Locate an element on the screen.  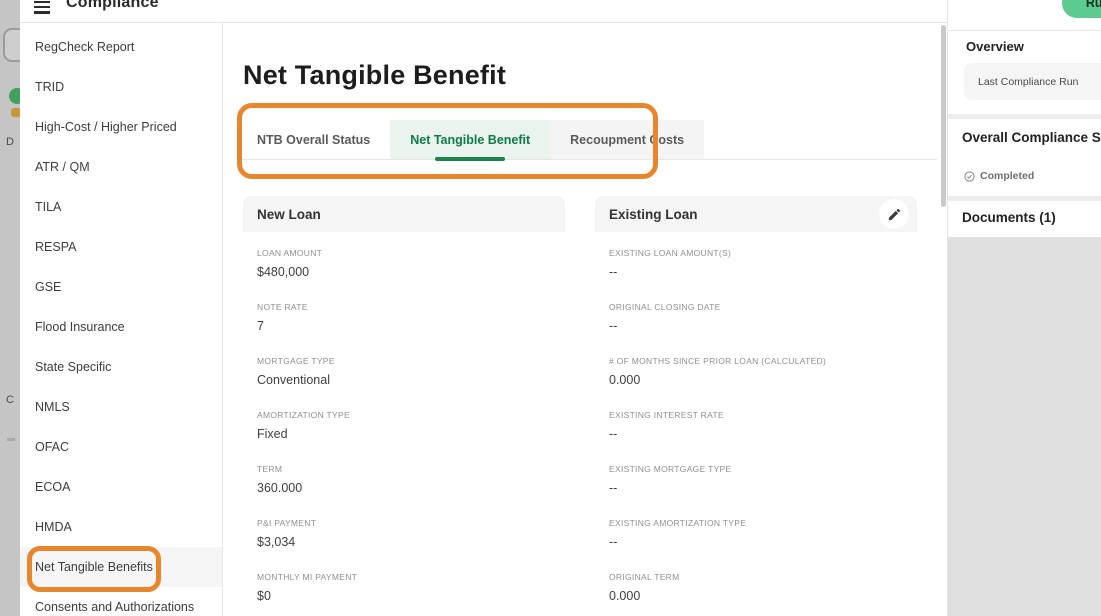
field-row: MONTHLY MI PAYMENT $0 is located at coordinates (404, 588).